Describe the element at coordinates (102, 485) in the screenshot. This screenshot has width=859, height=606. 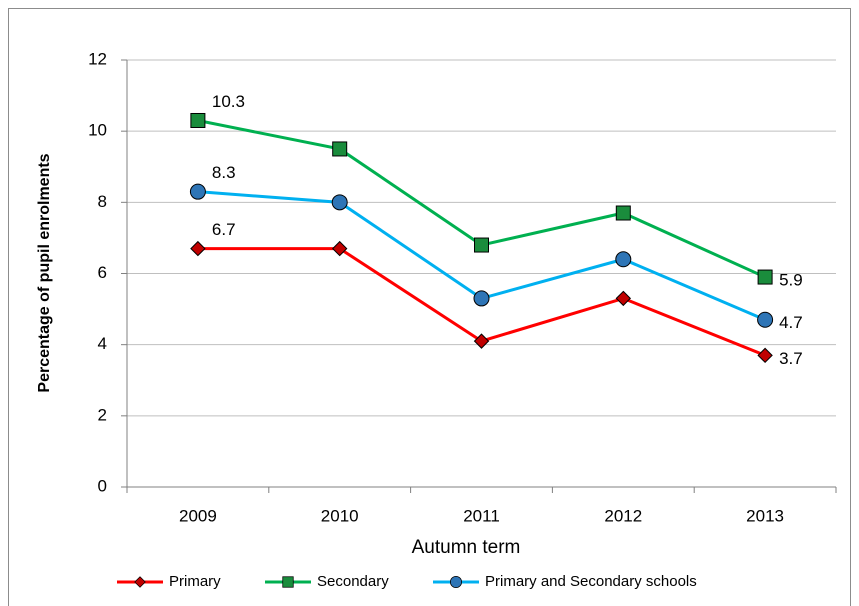
I see `y-tick-label: 0` at that location.